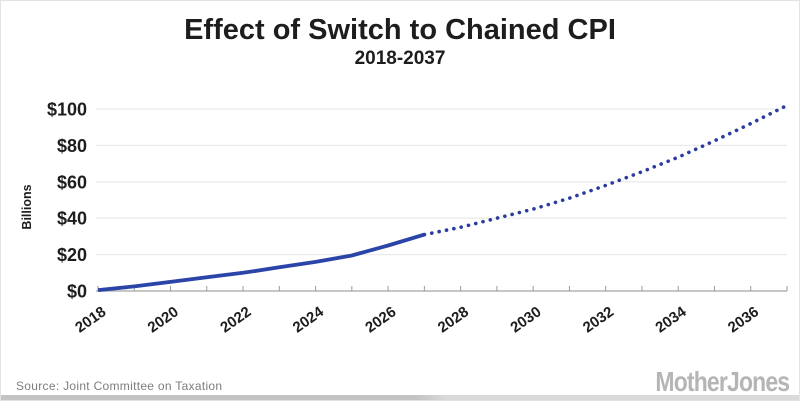 This screenshot has height=401, width=800. What do you see at coordinates (77, 292) in the screenshot?
I see `svg-text: $0` at bounding box center [77, 292].